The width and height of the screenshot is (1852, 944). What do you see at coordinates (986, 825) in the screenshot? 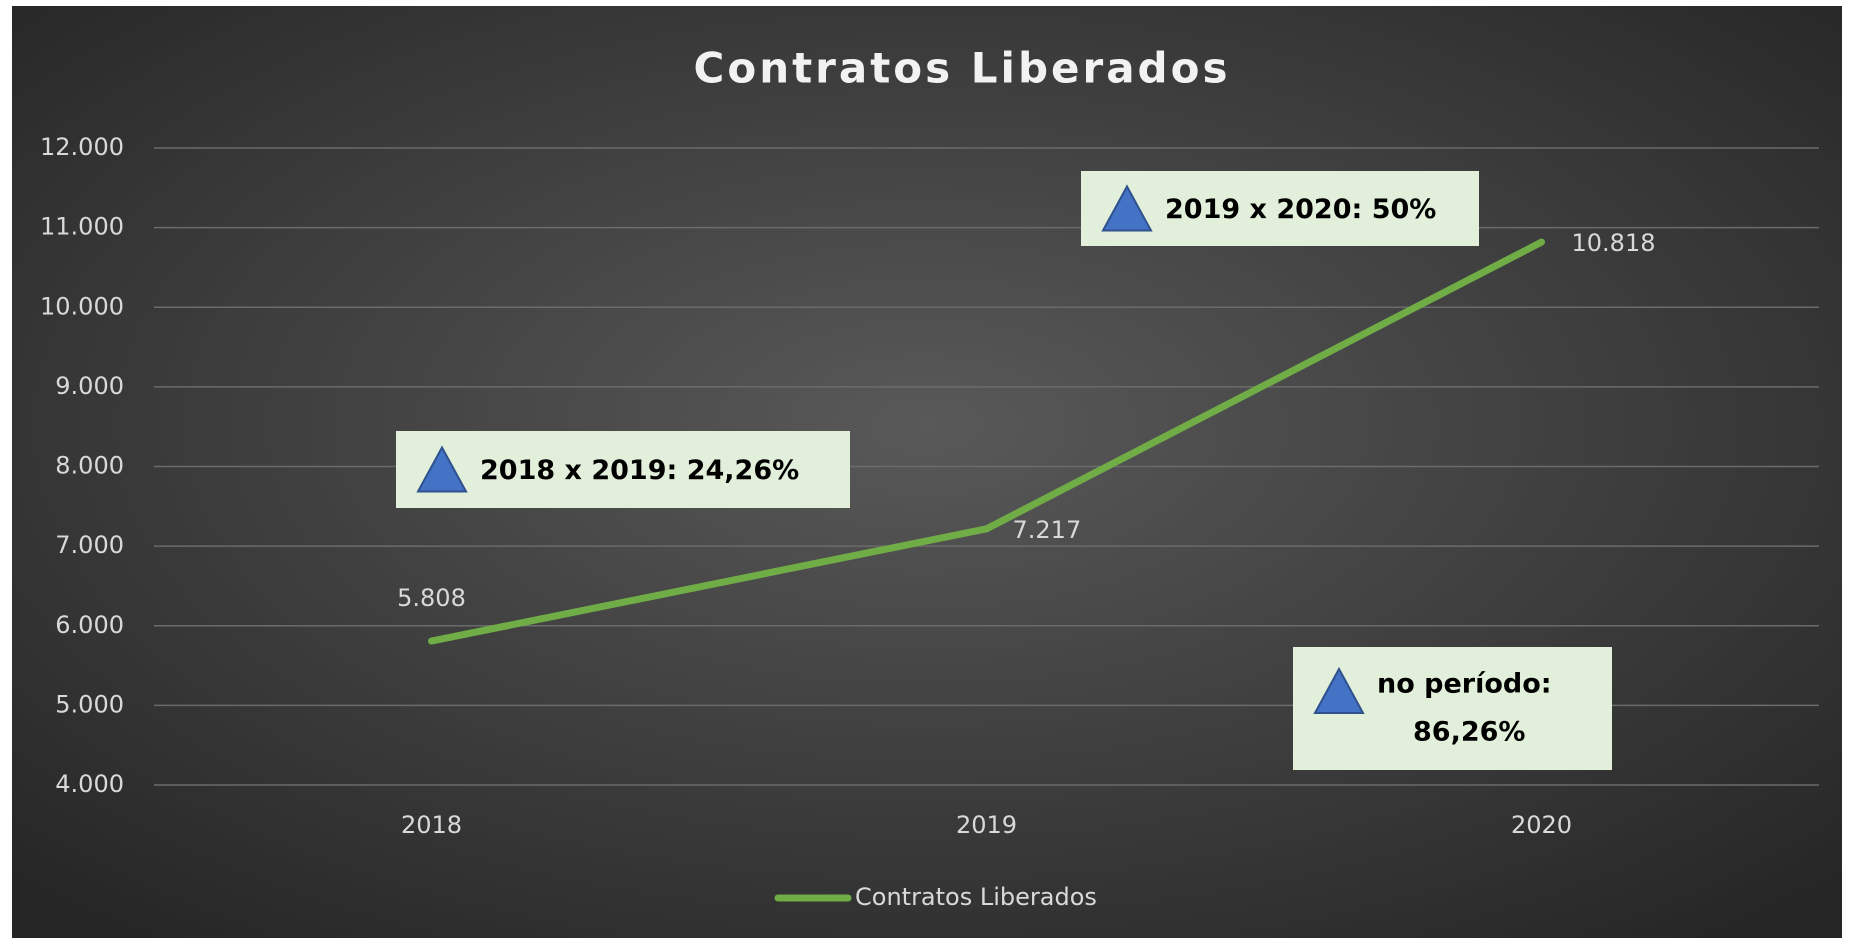
I see `x-tick-label: 2019` at bounding box center [986, 825].